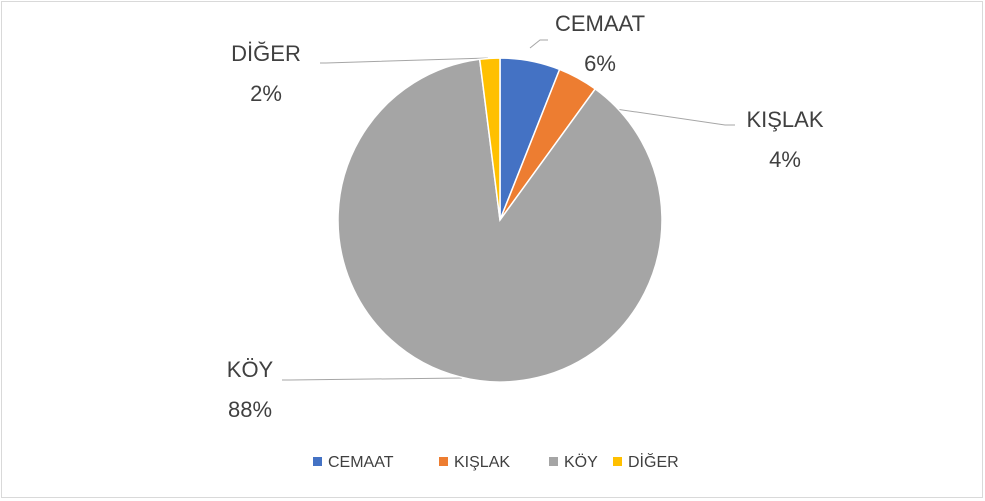  What do you see at coordinates (489, 139) in the screenshot?
I see `pie-slice` at bounding box center [489, 139].